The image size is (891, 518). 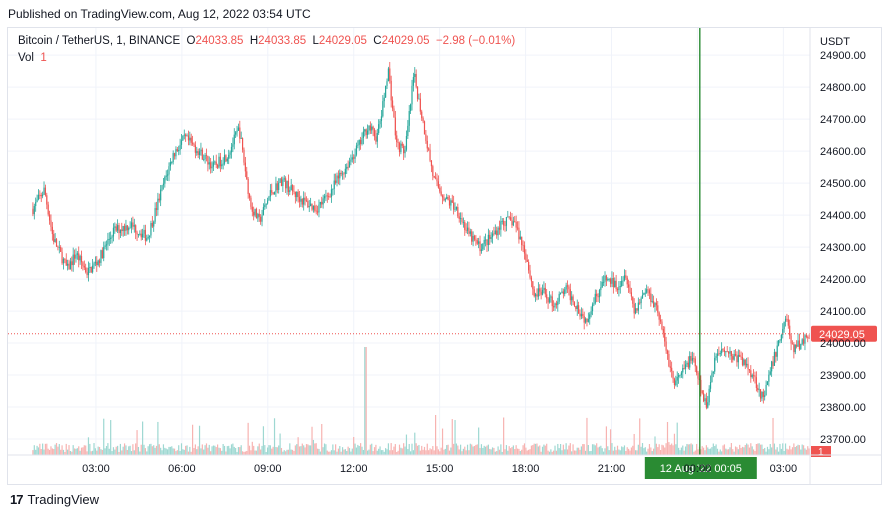 I want to click on x-tick-label: 09:00, so click(x=268, y=469).